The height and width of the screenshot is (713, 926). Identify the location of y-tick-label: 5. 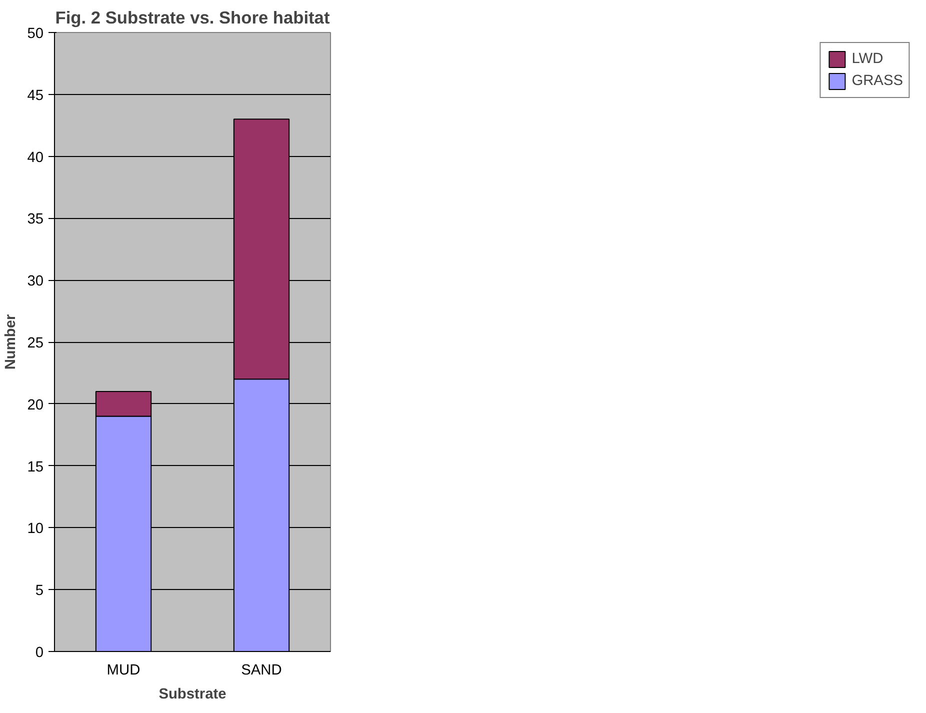
(39, 591).